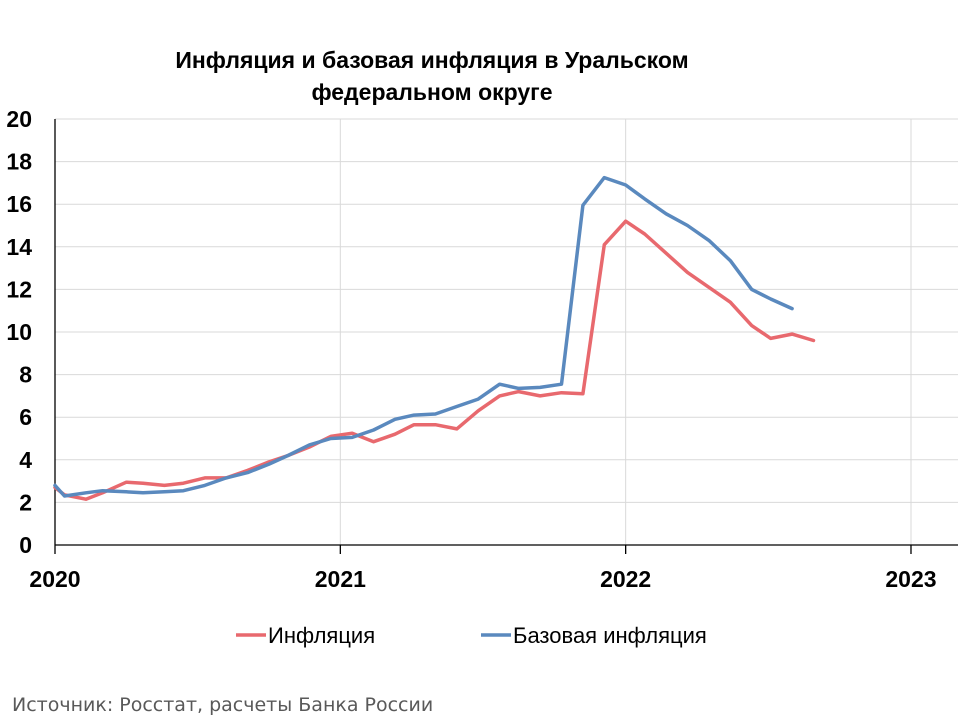 The width and height of the screenshot is (960, 720). Describe the element at coordinates (25, 545) in the screenshot. I see `y-tick-label: 0` at that location.